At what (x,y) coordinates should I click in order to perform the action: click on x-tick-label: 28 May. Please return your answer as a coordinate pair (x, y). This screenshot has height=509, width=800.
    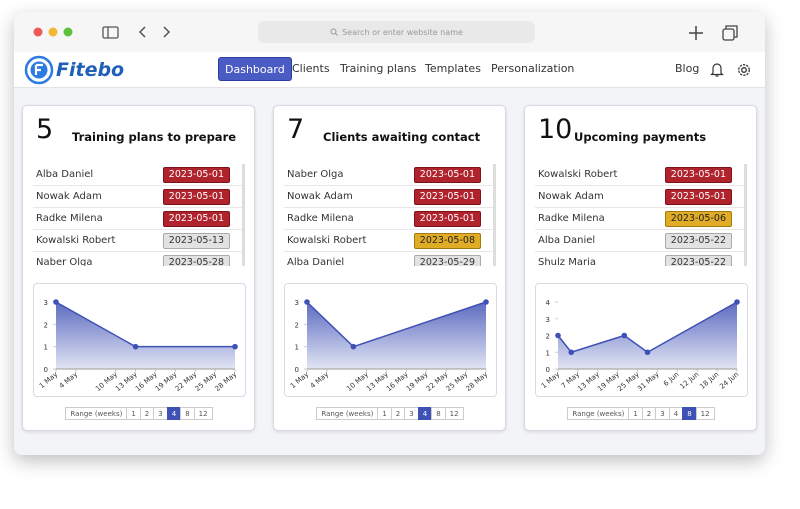
    Looking at the image, I should click on (477, 381).